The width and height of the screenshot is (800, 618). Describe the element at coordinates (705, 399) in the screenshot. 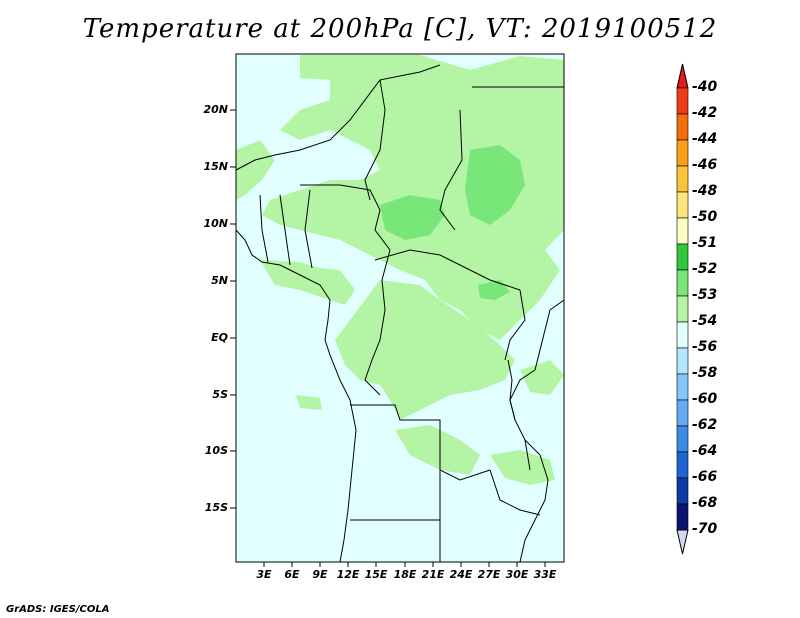

I see `colorbar-label-neg60: -60` at that location.